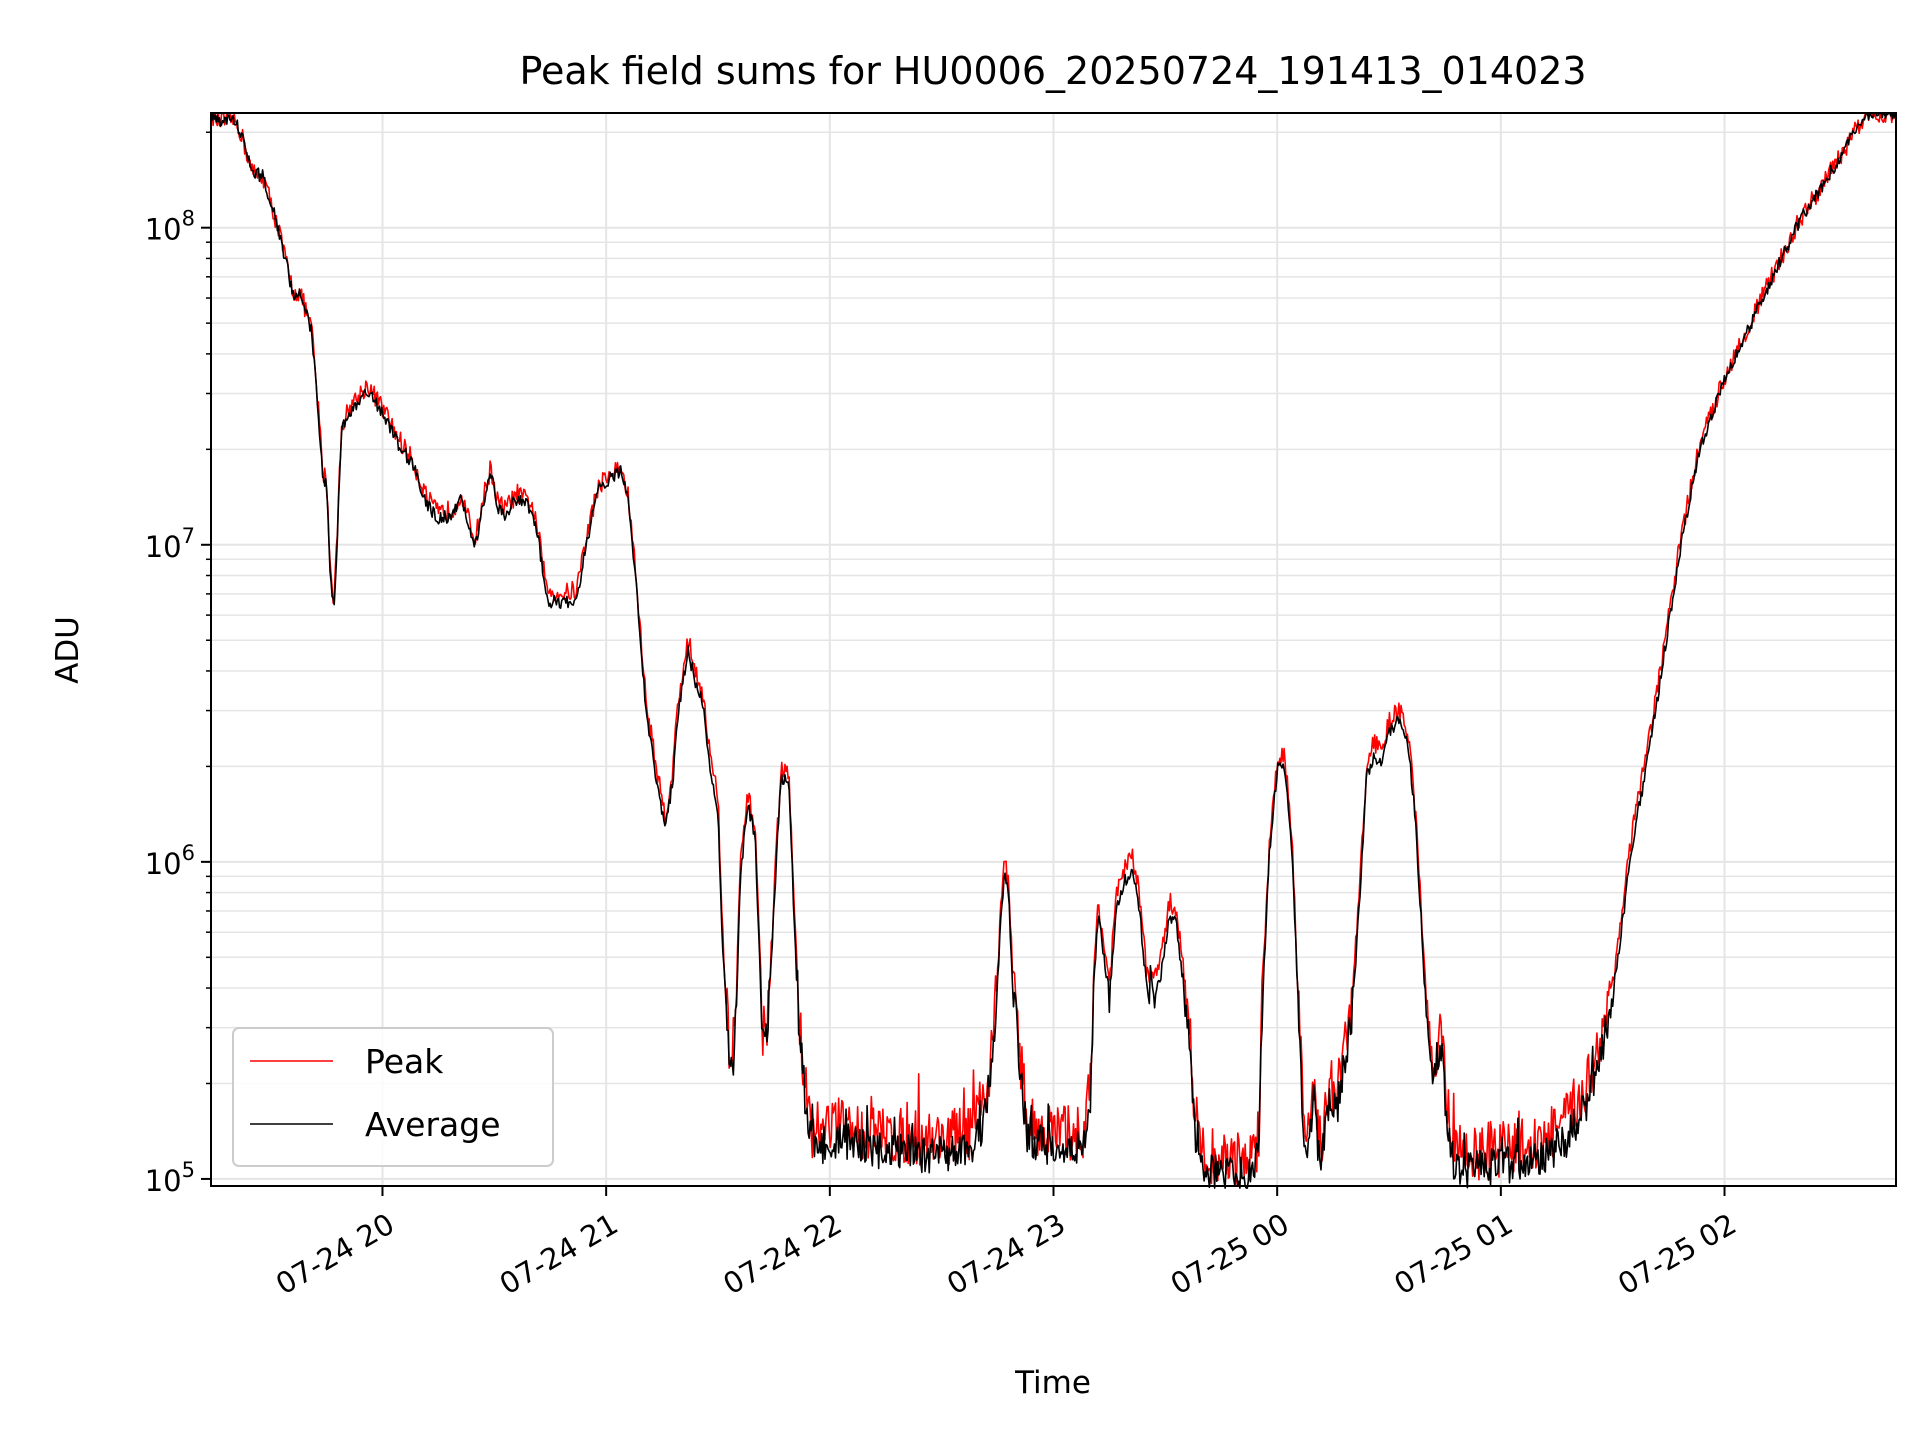 This screenshot has height=1440, width=1920. What do you see at coordinates (170, 227) in the screenshot?
I see `y-tick-label: 10⁸` at bounding box center [170, 227].